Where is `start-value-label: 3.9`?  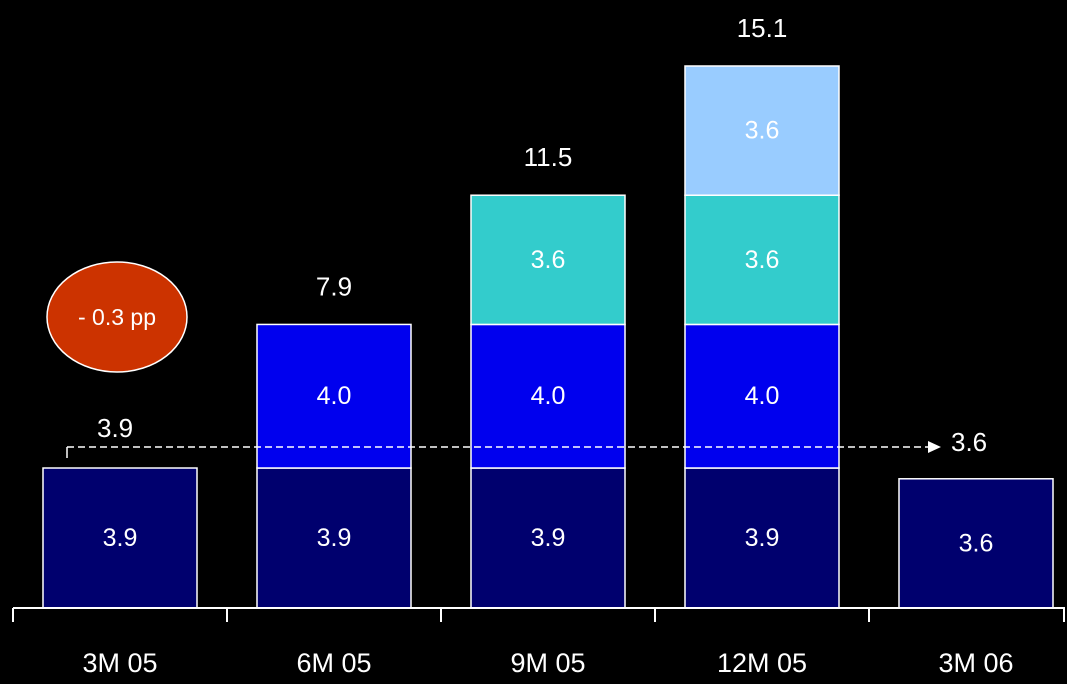
start-value-label: 3.9 is located at coordinates (115, 428).